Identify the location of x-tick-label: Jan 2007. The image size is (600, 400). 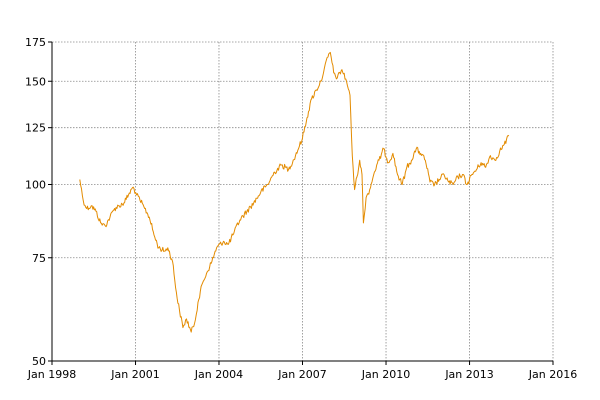
(301, 374).